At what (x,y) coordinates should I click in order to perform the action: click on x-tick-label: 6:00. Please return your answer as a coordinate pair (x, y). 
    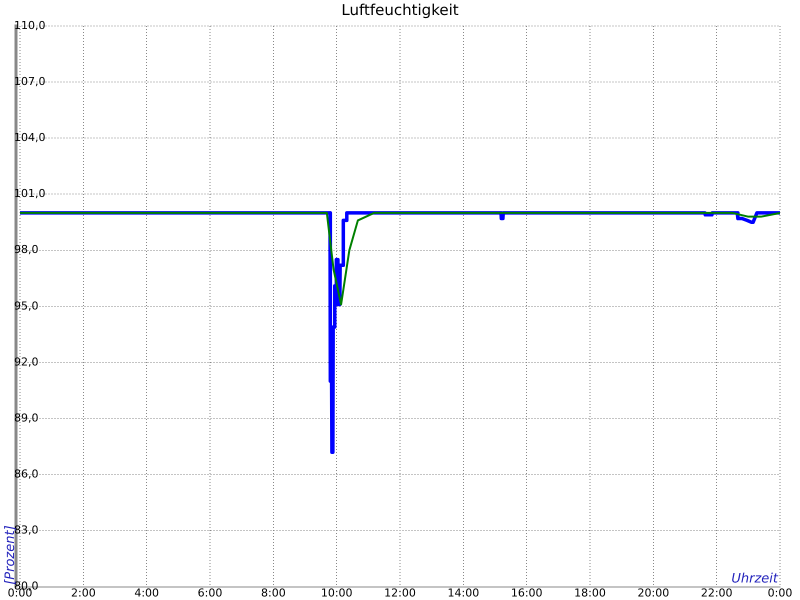
    Looking at the image, I should click on (210, 593).